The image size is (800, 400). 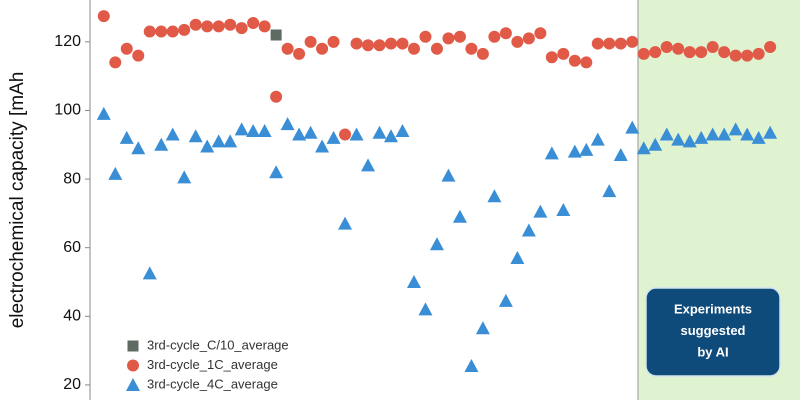 I want to click on y-tick-label: 100, so click(x=67, y=110).